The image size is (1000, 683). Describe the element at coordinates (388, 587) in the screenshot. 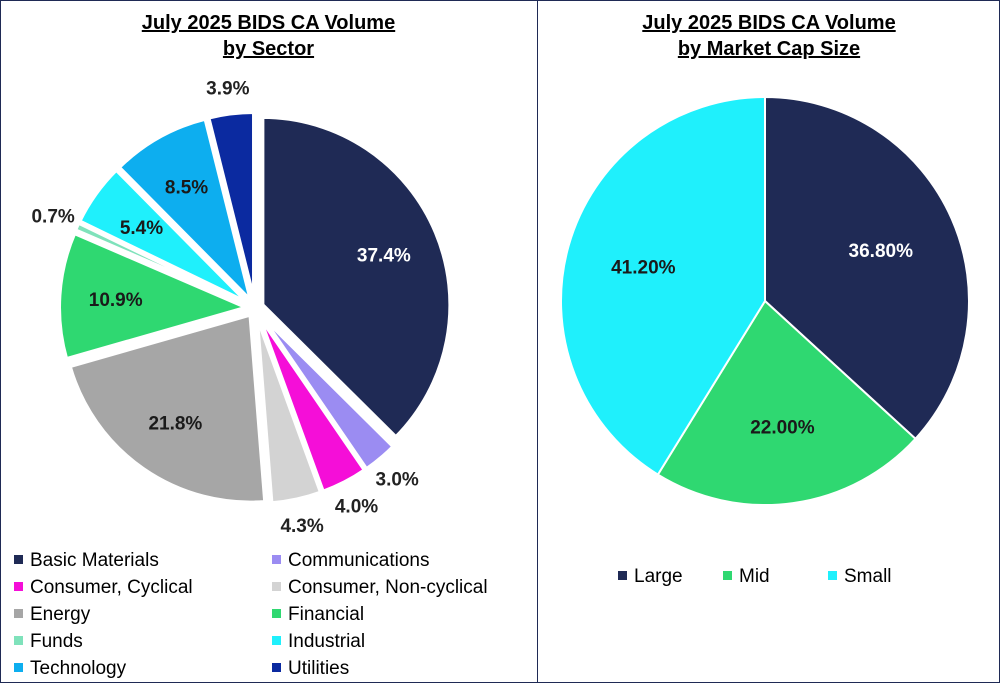

I see `legend-label-consumer-non-cyclical: Consumer, Non-cyclical` at that location.